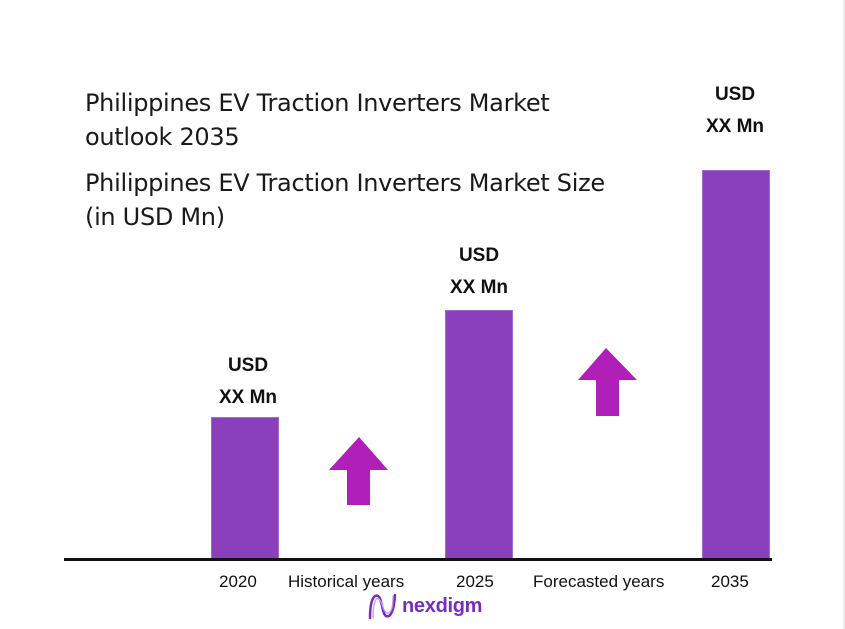 The image size is (845, 629). What do you see at coordinates (155, 217) in the screenshot?
I see `subtitle-line-2: (in USD Mn)` at bounding box center [155, 217].